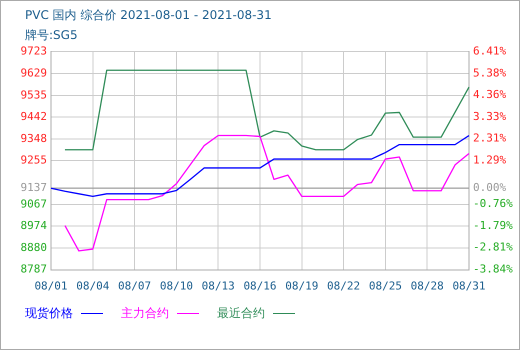 This screenshot has width=520, height=350. Describe the element at coordinates (260, 285) in the screenshot. I see `x-tick-label: 08/16` at that location.